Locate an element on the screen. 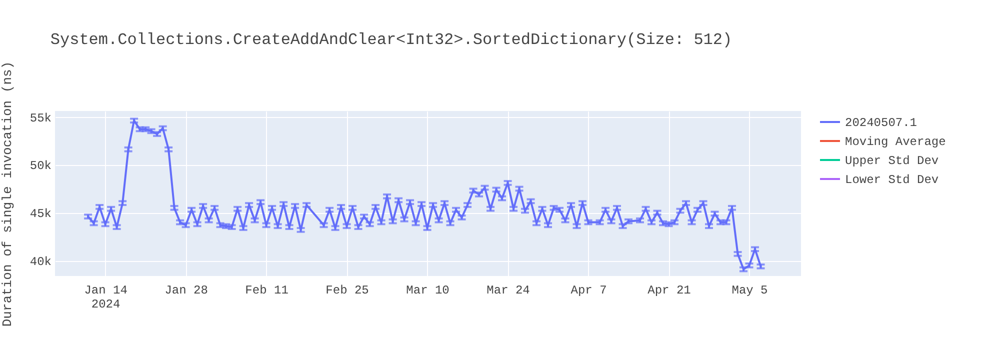 The image size is (1000, 350). x-tick-label: Jan 28 is located at coordinates (186, 291).